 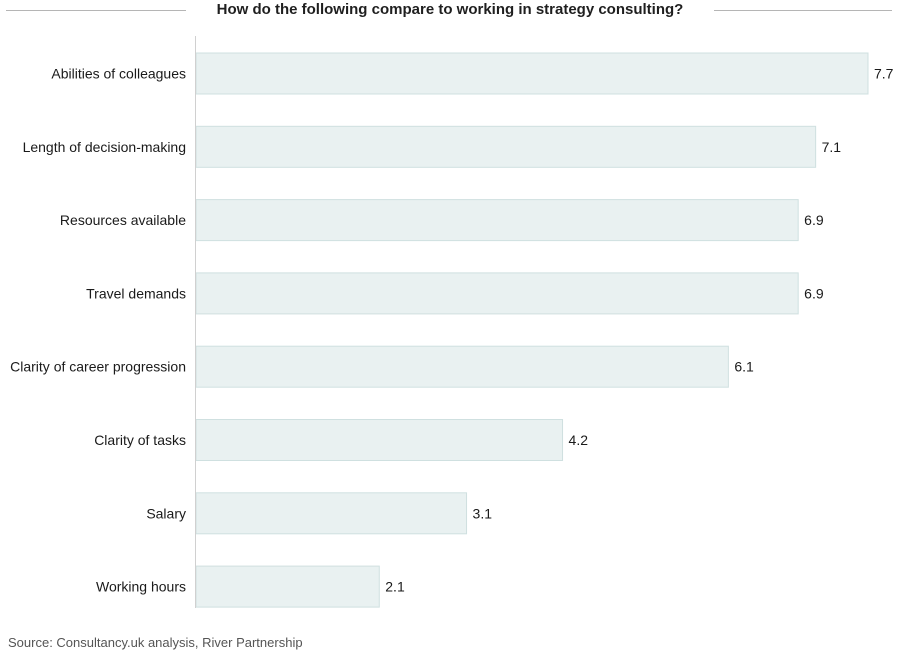 I want to click on category-label: Clarity of career progression, so click(x=98, y=367).